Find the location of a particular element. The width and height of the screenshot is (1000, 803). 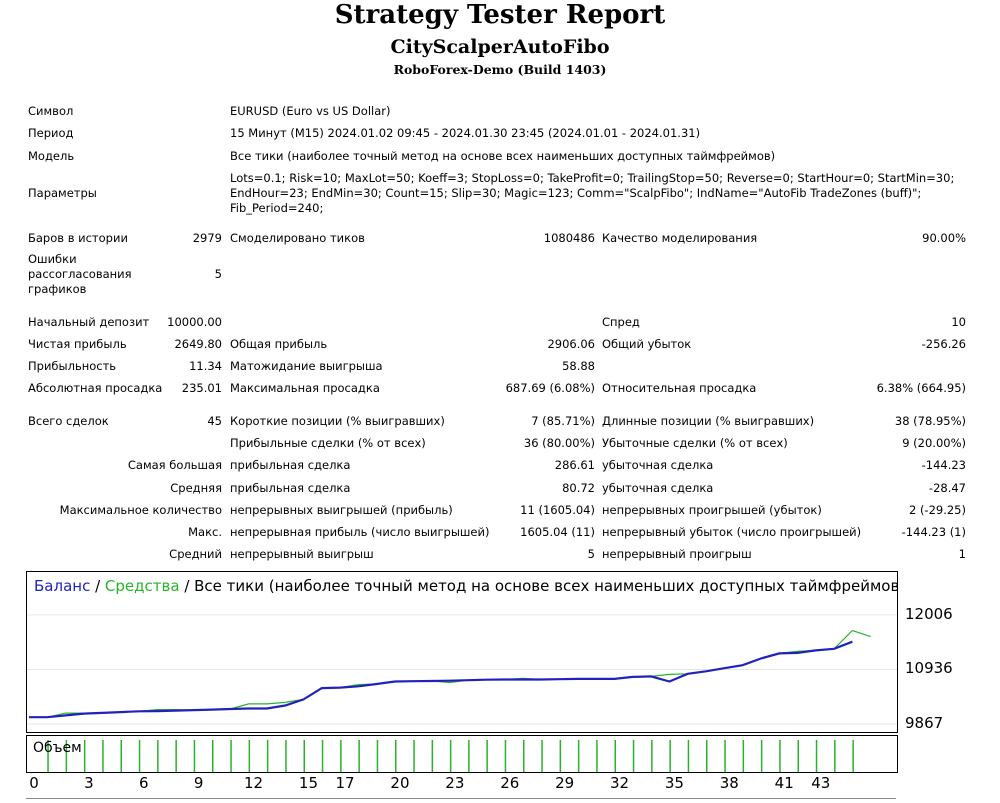

long-positions-value: 38 (78.95%) is located at coordinates (930, 421).